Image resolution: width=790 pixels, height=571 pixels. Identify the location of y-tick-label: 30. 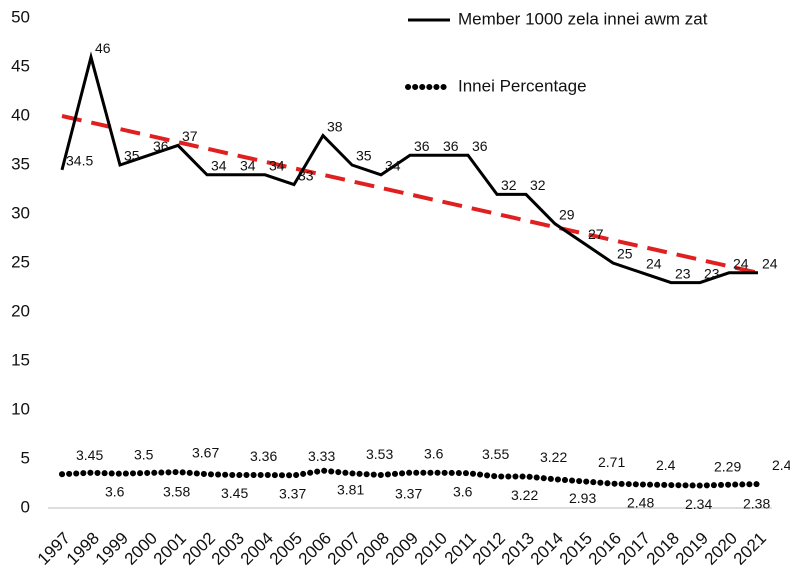
(20, 212).